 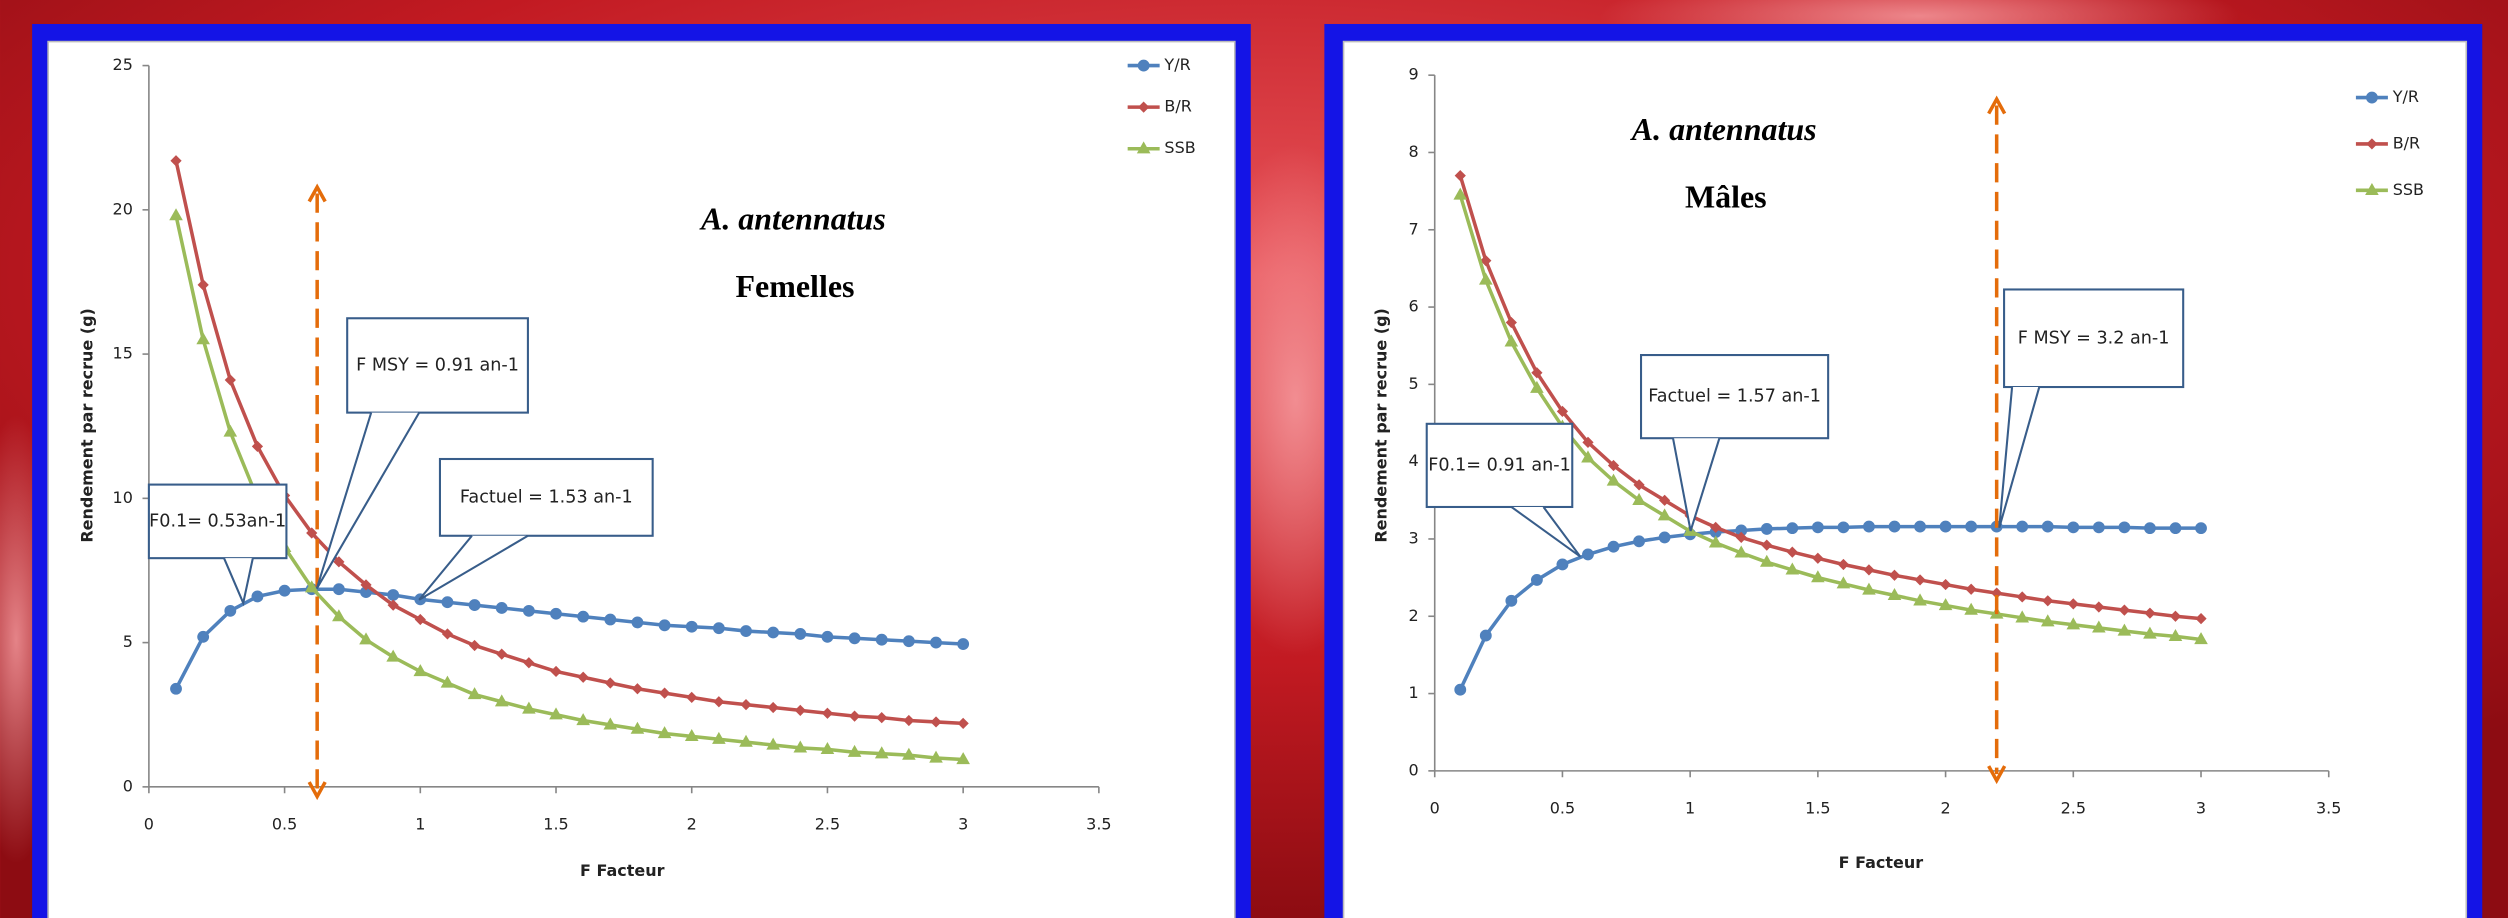 What do you see at coordinates (123, 208) in the screenshot?
I see `y-tick-label: 20` at bounding box center [123, 208].